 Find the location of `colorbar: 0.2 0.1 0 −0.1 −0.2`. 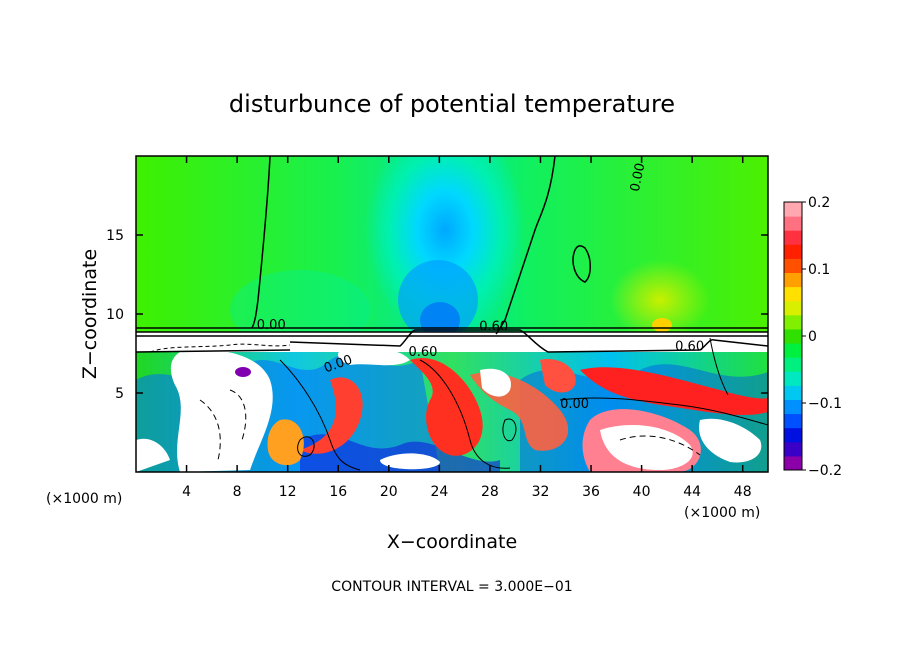

colorbar: 0.2 0.1 0 −0.1 −0.2 is located at coordinates (812, 337).